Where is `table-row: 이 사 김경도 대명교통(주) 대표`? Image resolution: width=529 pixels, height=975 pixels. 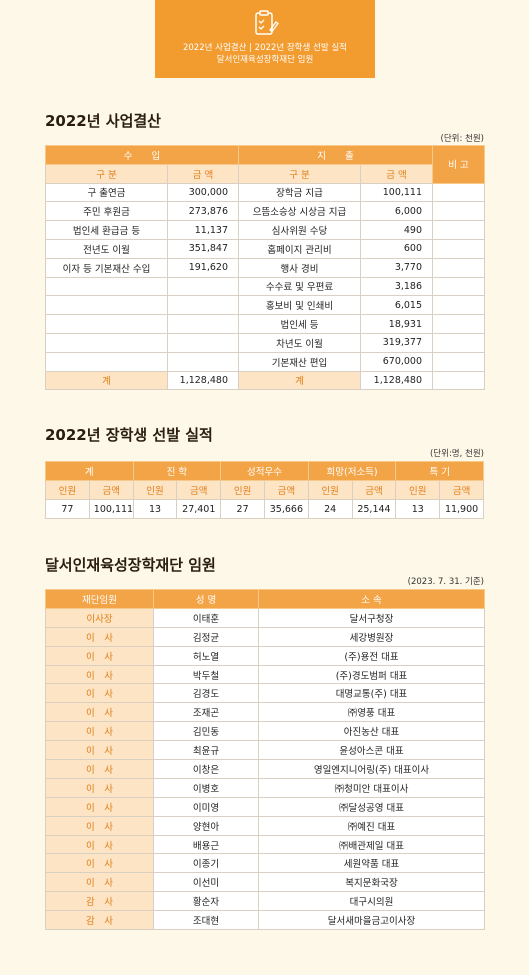 table-row: 이 사 김경도 대명교통(주) 대표 is located at coordinates (265, 693).